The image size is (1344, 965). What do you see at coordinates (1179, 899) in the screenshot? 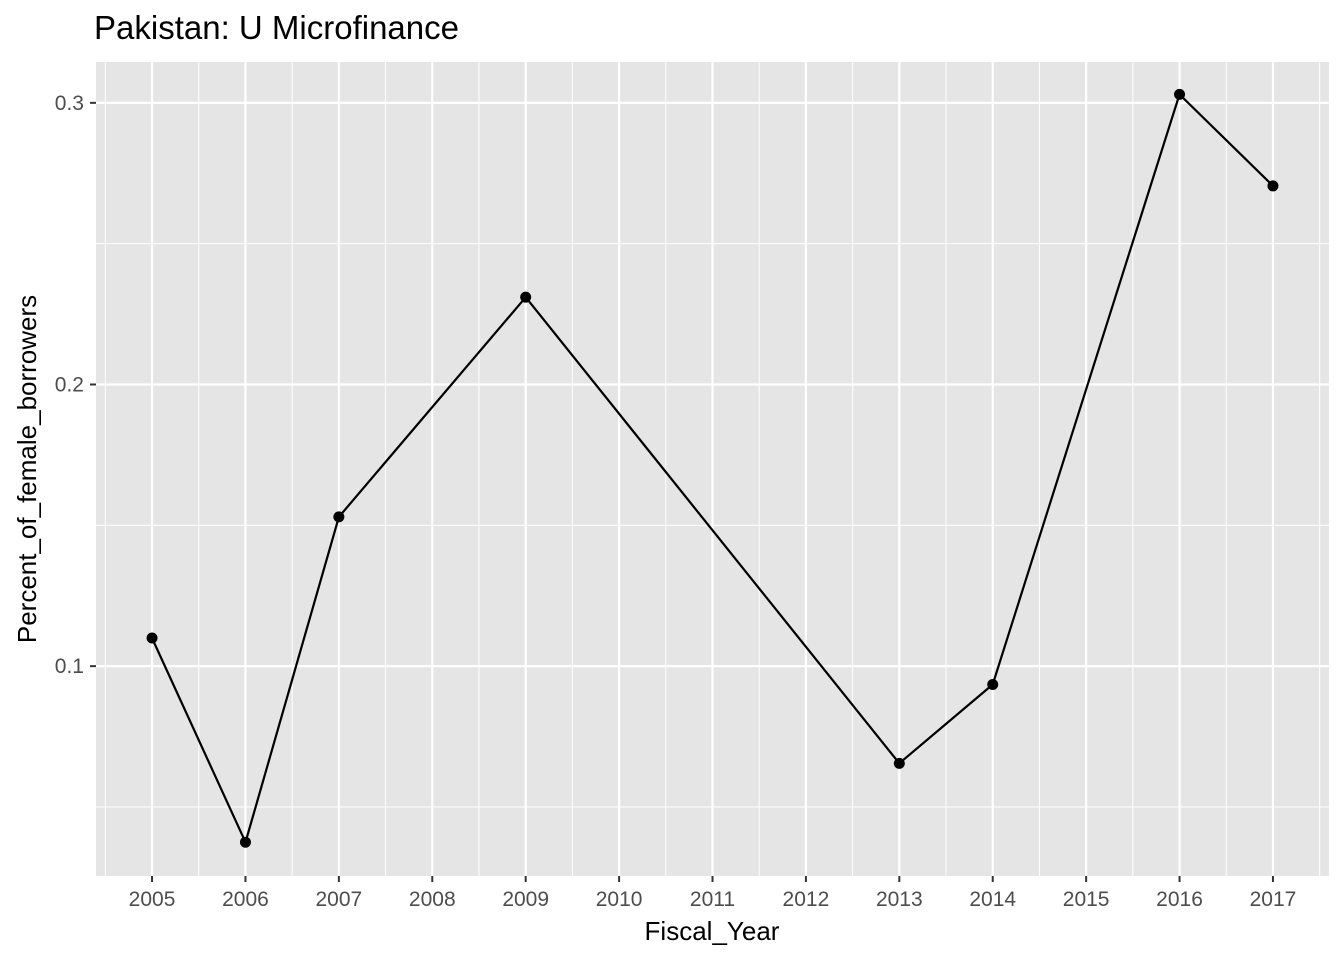
I see `x-tick-label: 2016` at bounding box center [1179, 899].